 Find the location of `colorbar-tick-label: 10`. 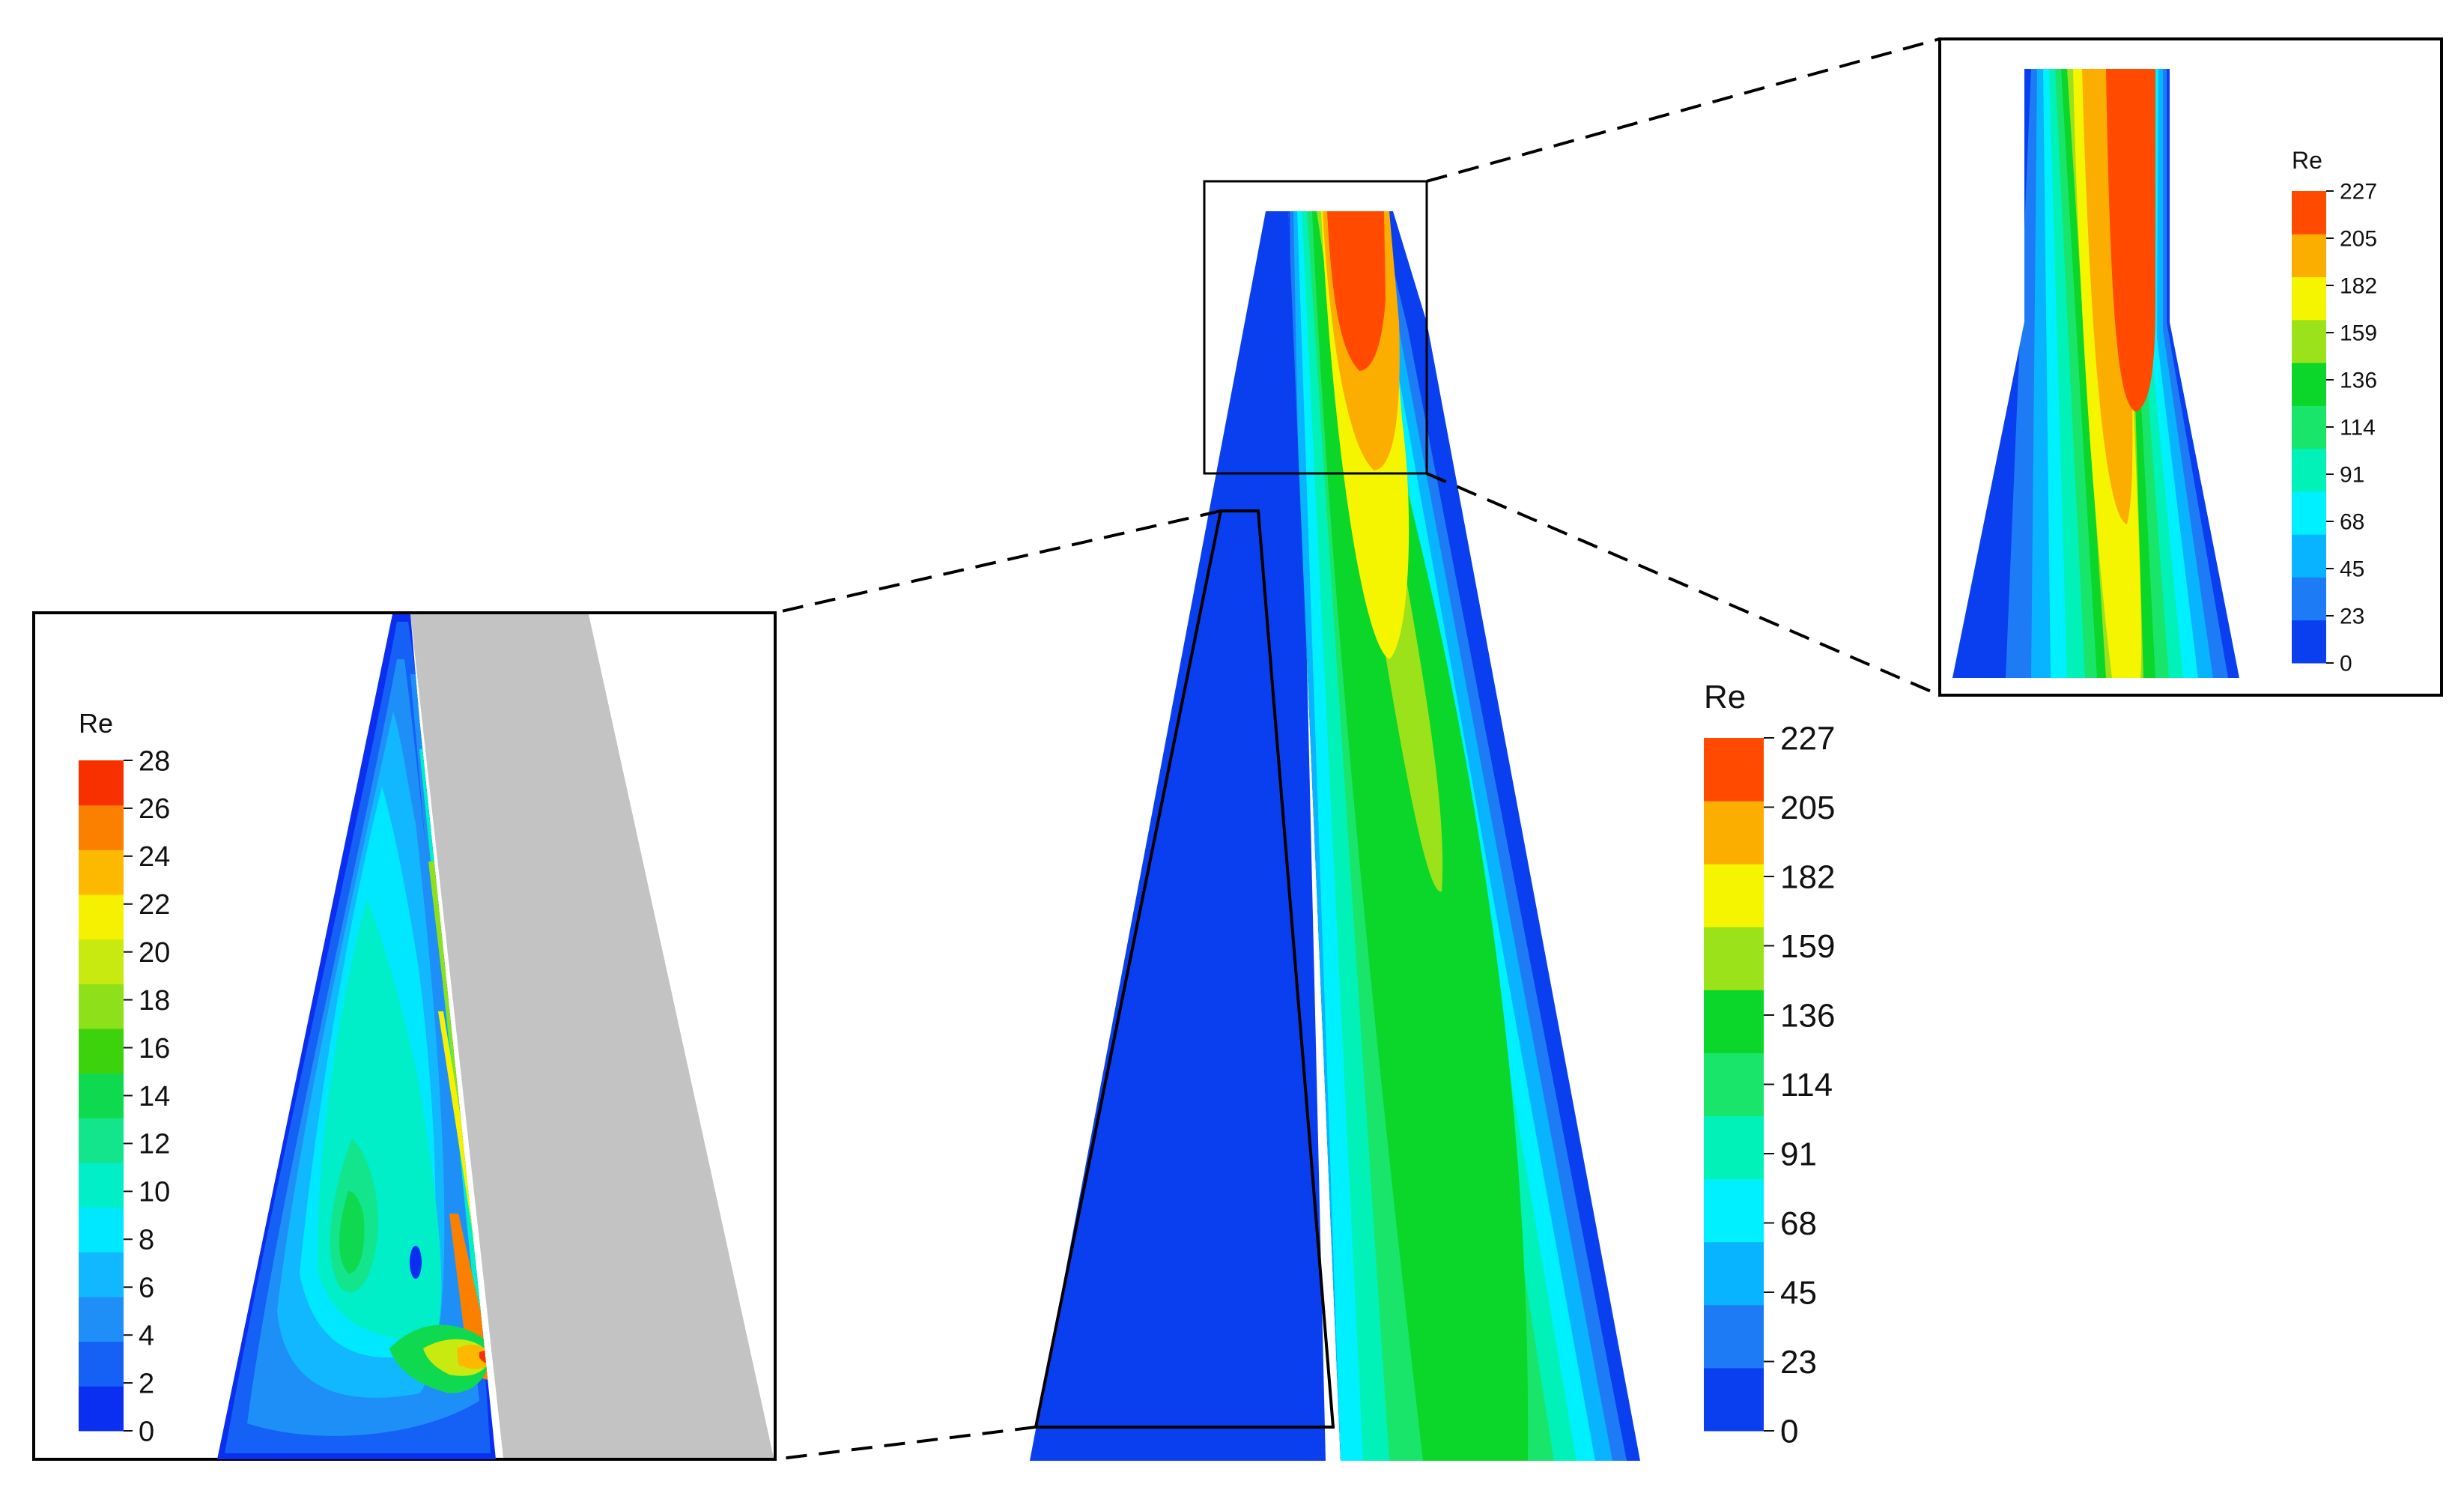

colorbar-tick-label: 10 is located at coordinates (154, 1193).